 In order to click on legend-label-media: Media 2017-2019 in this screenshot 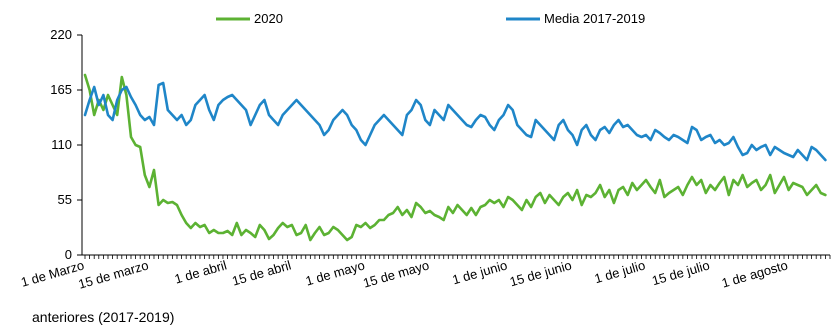, I will do `click(594, 18)`.